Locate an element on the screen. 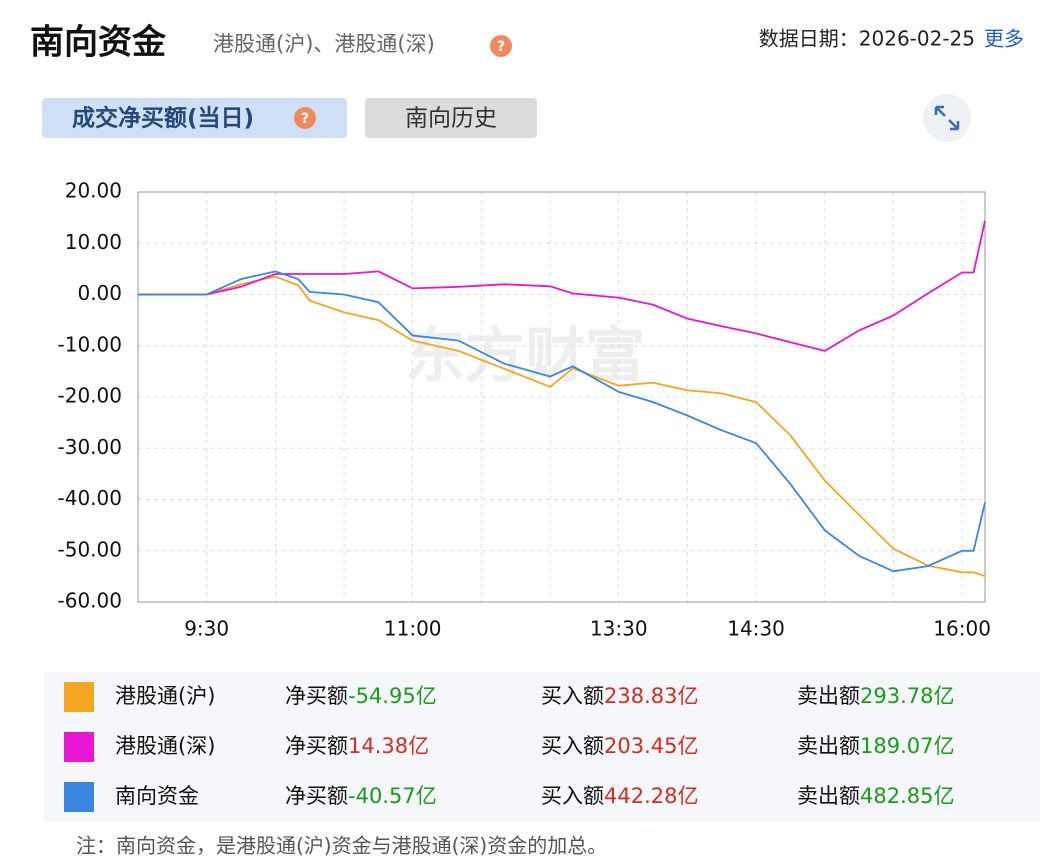 The image size is (1052, 862). legend-field: 净买额-40.57亿 is located at coordinates (361, 796).